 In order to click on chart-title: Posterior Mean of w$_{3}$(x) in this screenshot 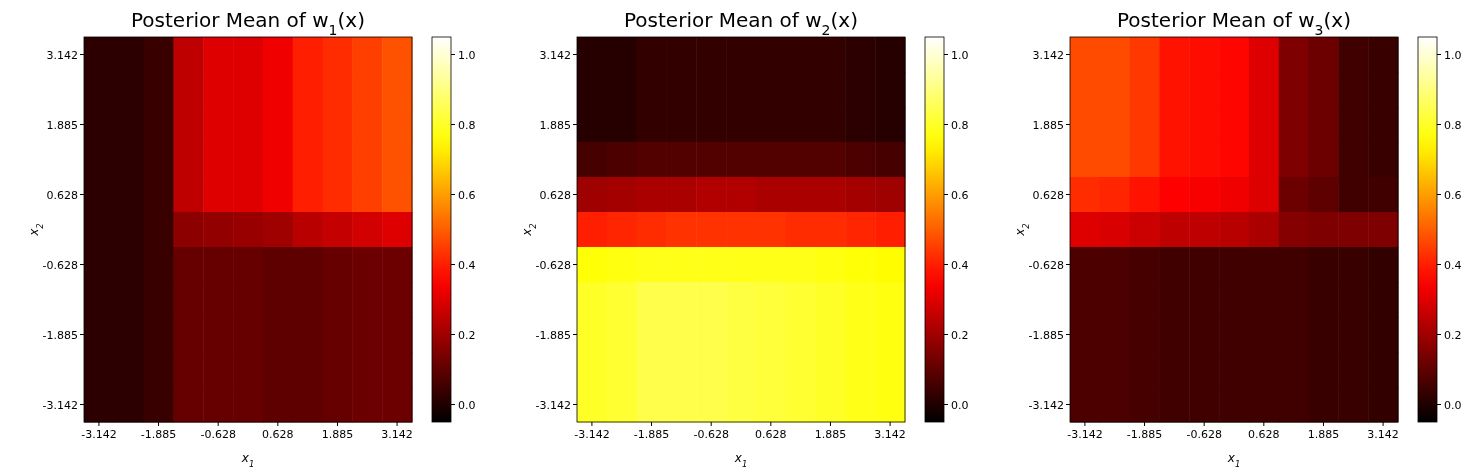, I will do `click(1234, 23)`.